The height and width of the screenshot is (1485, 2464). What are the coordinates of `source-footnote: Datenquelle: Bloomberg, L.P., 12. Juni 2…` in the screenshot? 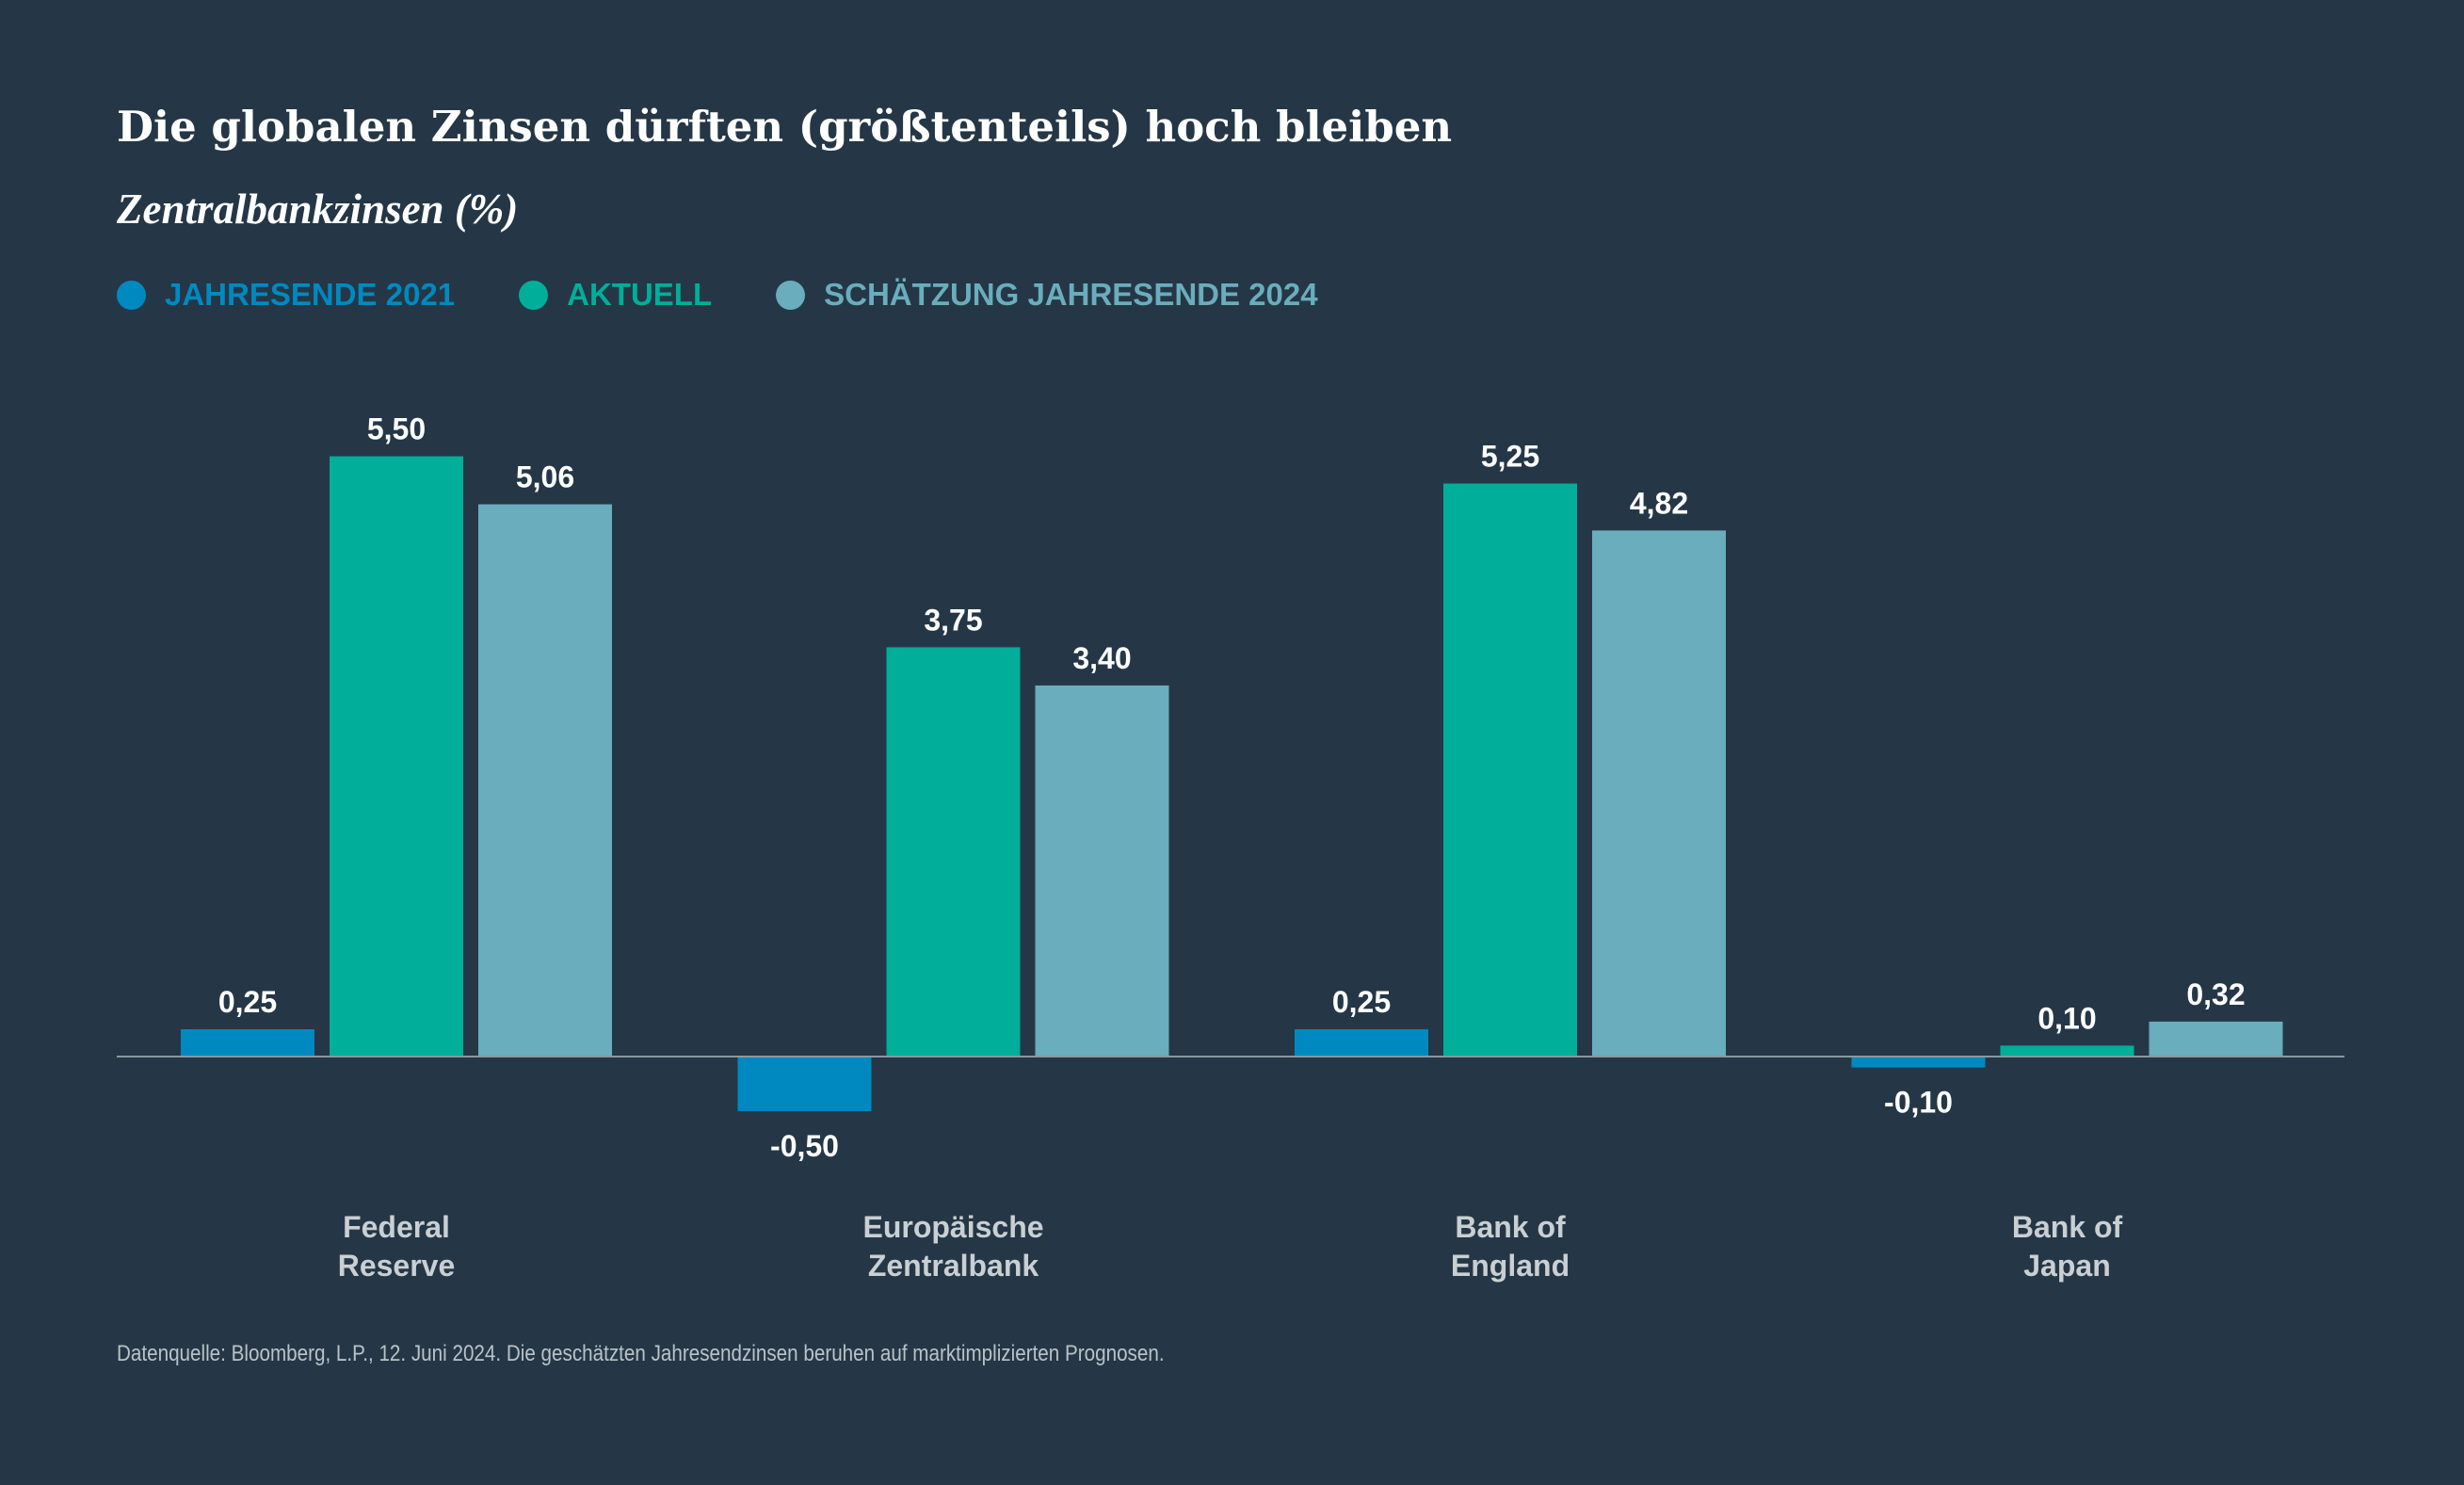 It's located at (641, 1353).